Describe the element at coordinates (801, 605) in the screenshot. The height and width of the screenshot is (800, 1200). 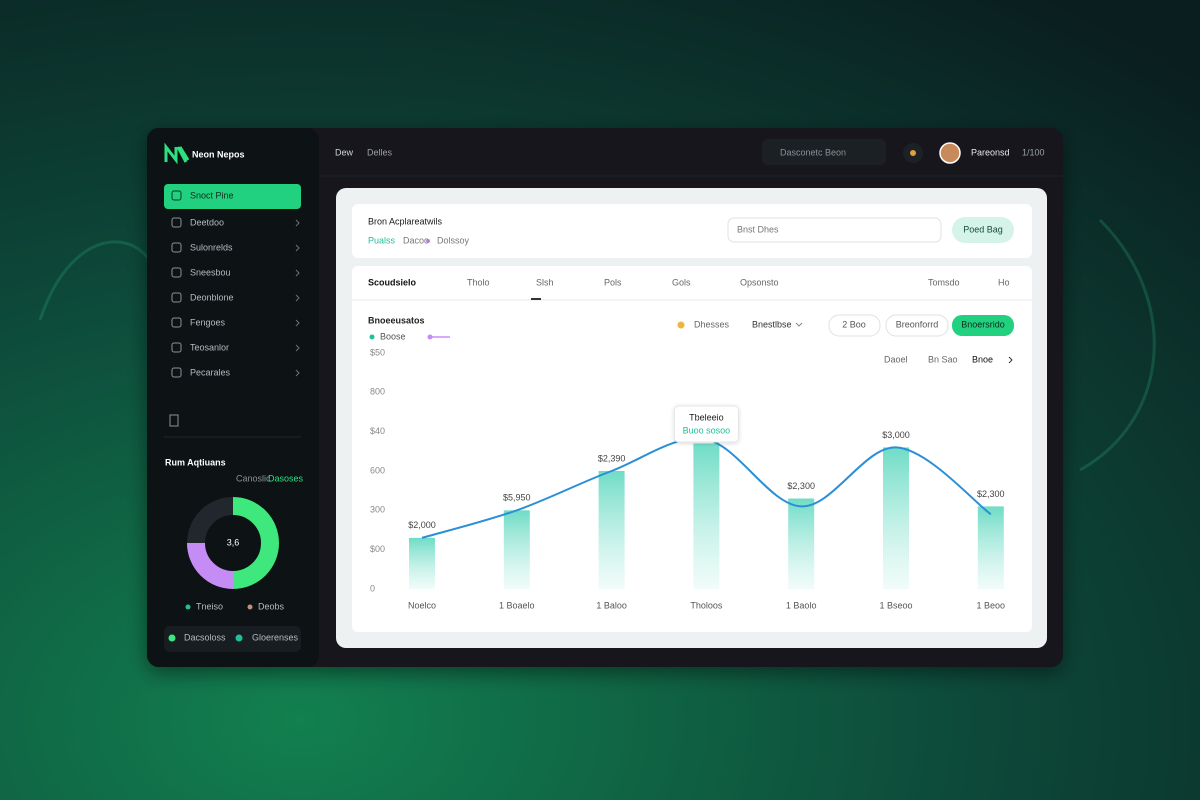
I see `x-tick-label: 1 Baolo` at that location.